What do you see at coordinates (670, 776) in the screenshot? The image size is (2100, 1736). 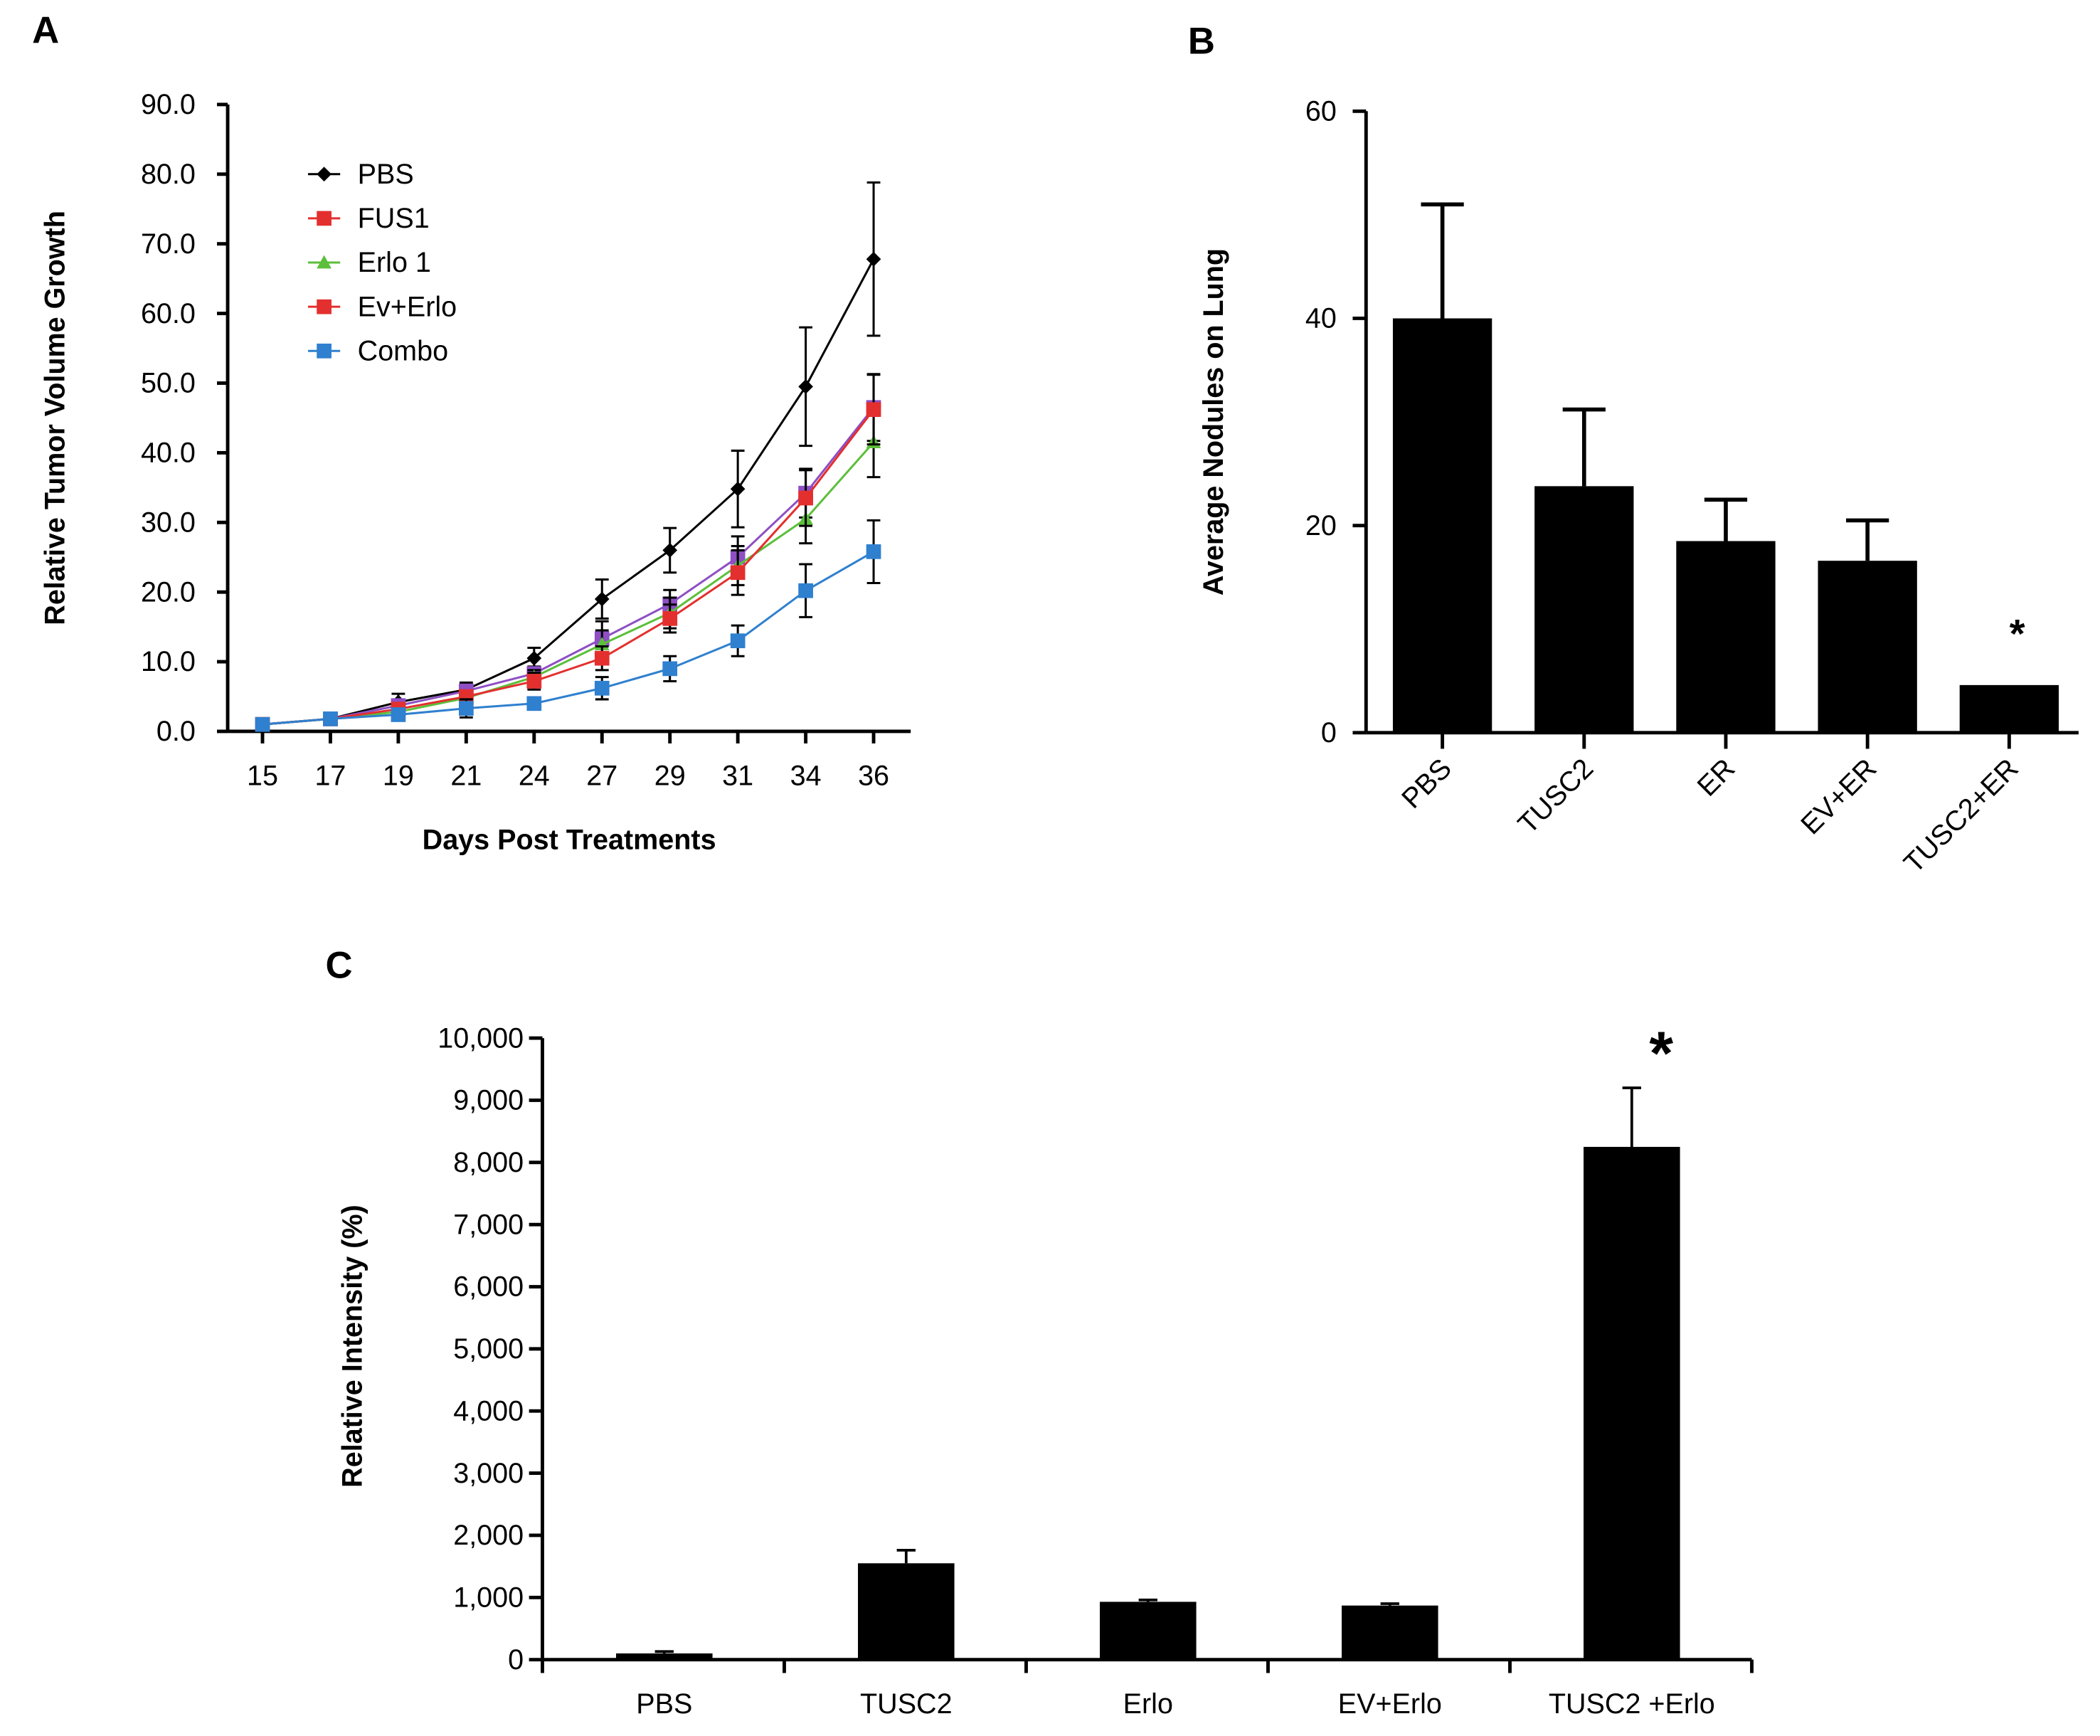 I see `x-tick-label: 29` at bounding box center [670, 776].